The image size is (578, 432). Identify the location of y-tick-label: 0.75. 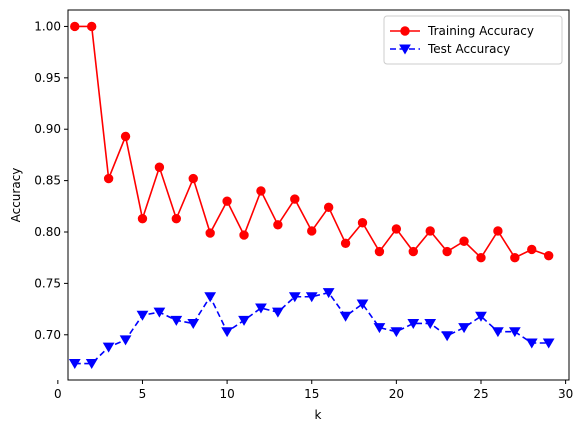
(47, 283).